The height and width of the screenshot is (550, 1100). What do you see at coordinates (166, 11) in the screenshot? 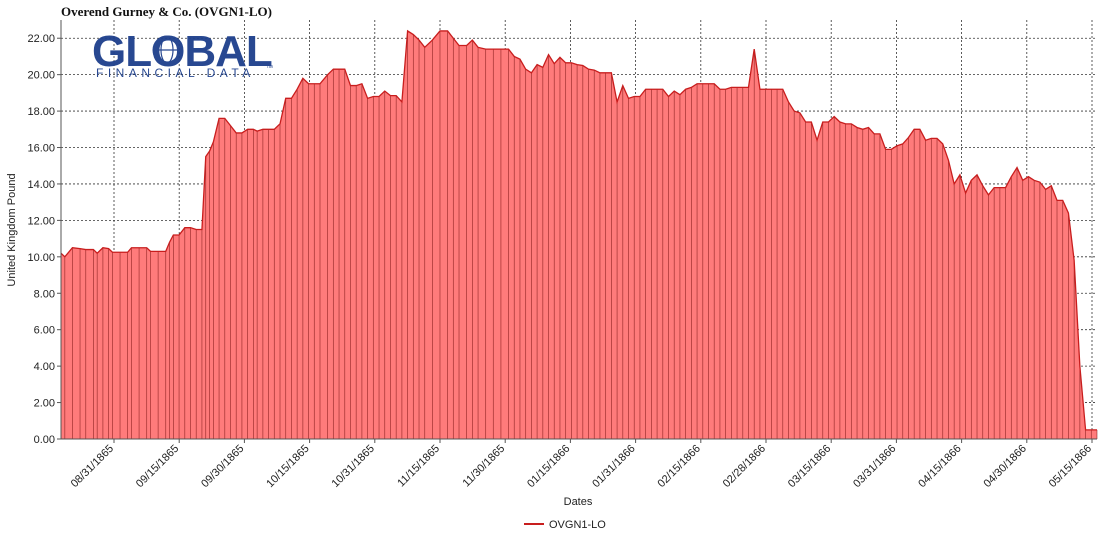
I see `chart-title: Overend Gurney & Co. (OVGN1-LO)` at bounding box center [166, 11].